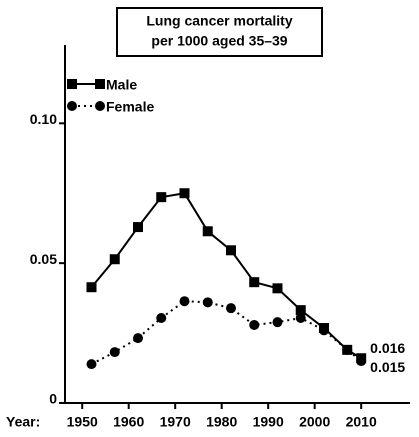  Describe the element at coordinates (23, 422) in the screenshot. I see `x-axis-label: Year:` at that location.